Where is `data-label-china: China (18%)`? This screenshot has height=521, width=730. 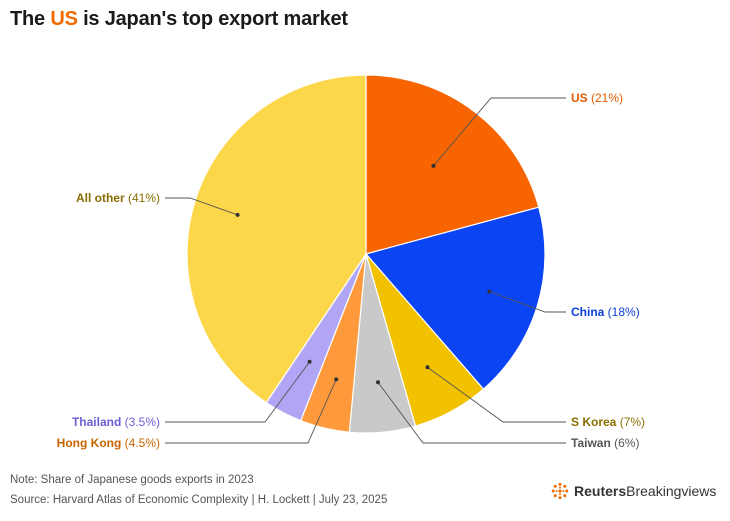 data-label-china: China (18%) is located at coordinates (605, 312).